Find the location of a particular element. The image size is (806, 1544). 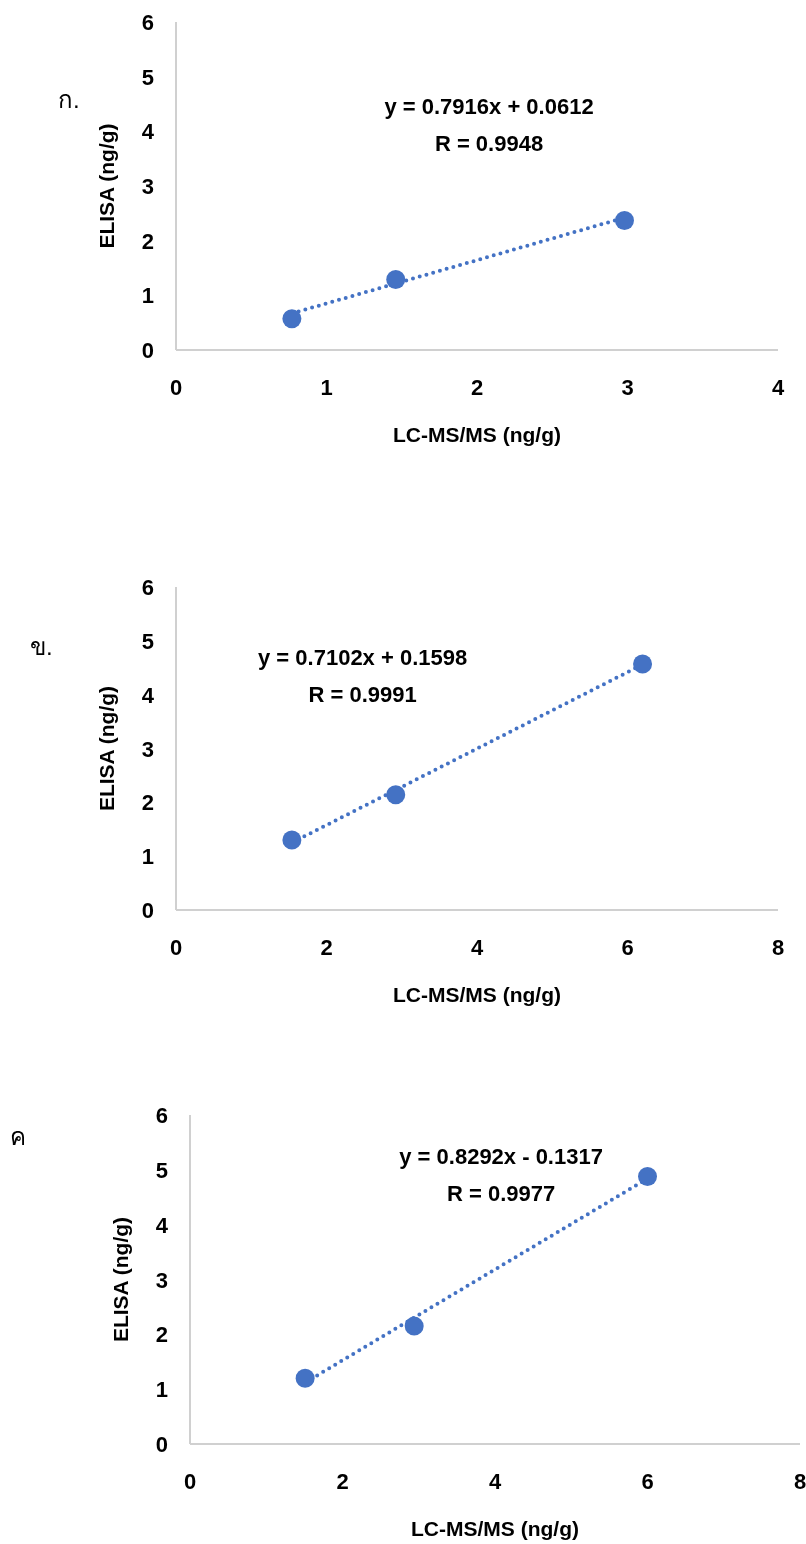

annotation: R = 0.9948 is located at coordinates (489, 143).